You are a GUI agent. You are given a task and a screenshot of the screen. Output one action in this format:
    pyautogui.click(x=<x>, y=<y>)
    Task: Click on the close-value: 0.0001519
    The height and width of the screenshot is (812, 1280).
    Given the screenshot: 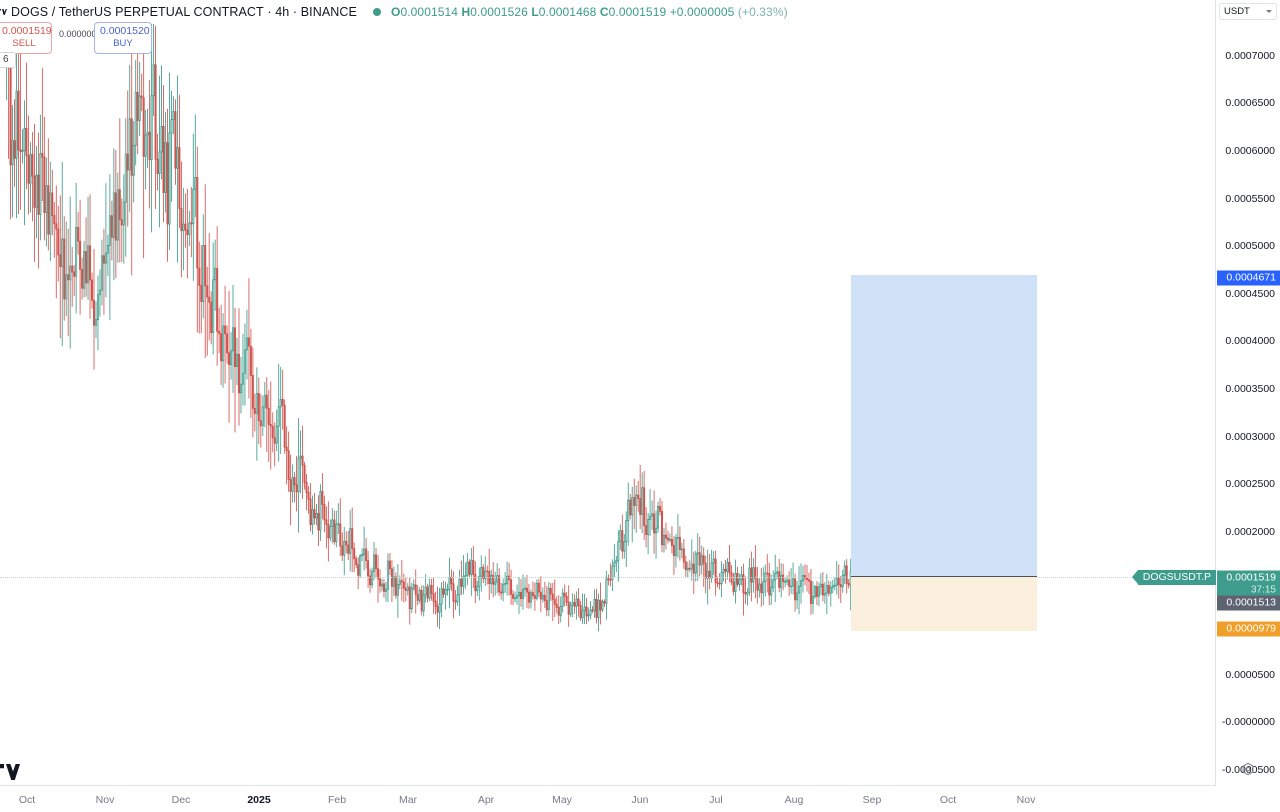 What is the action you would take?
    pyautogui.click(x=637, y=12)
    